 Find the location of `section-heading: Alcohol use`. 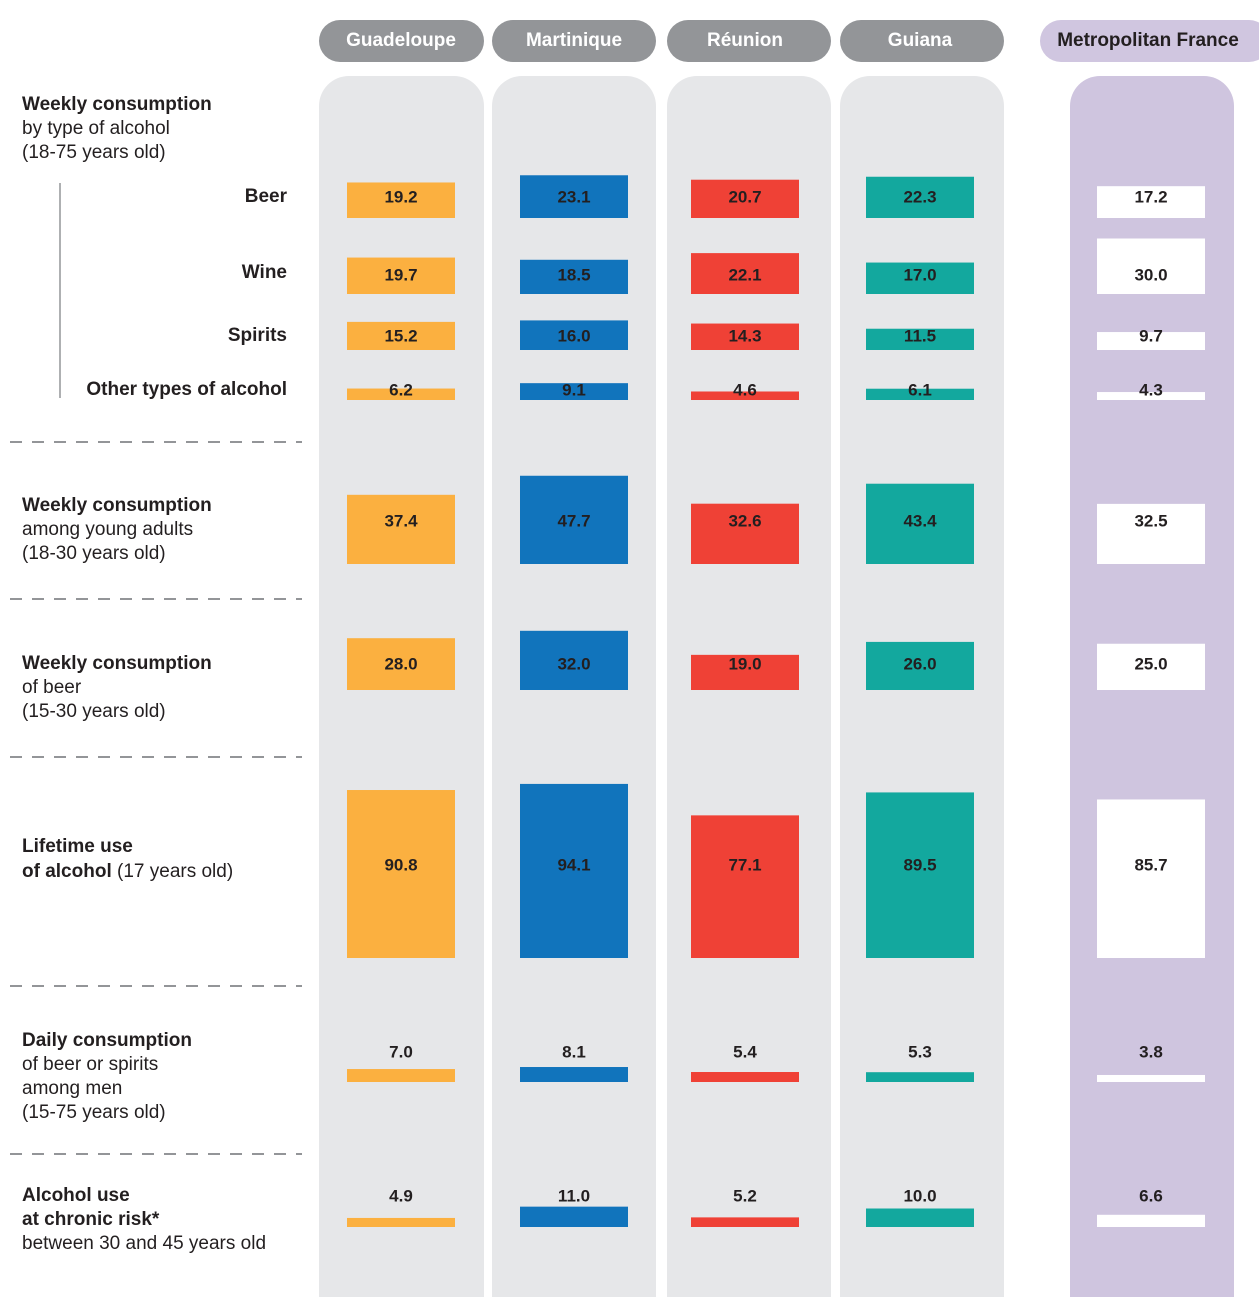

section-heading: Alcohol use is located at coordinates (76, 1195).